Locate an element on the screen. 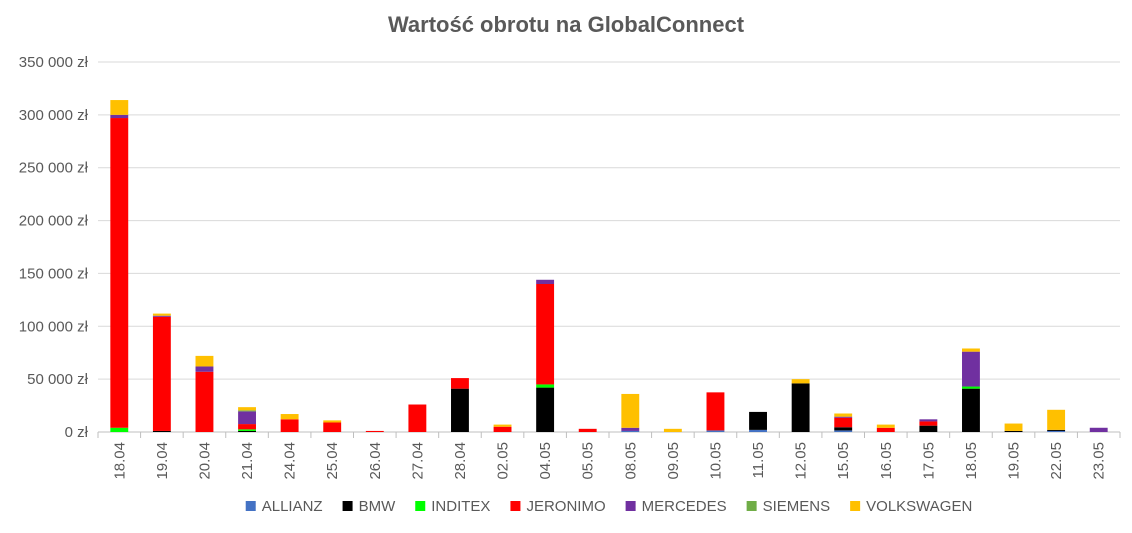 Image resolution: width=1132 pixels, height=533 pixels. x-tick-label: 22.05 is located at coordinates (1056, 461).